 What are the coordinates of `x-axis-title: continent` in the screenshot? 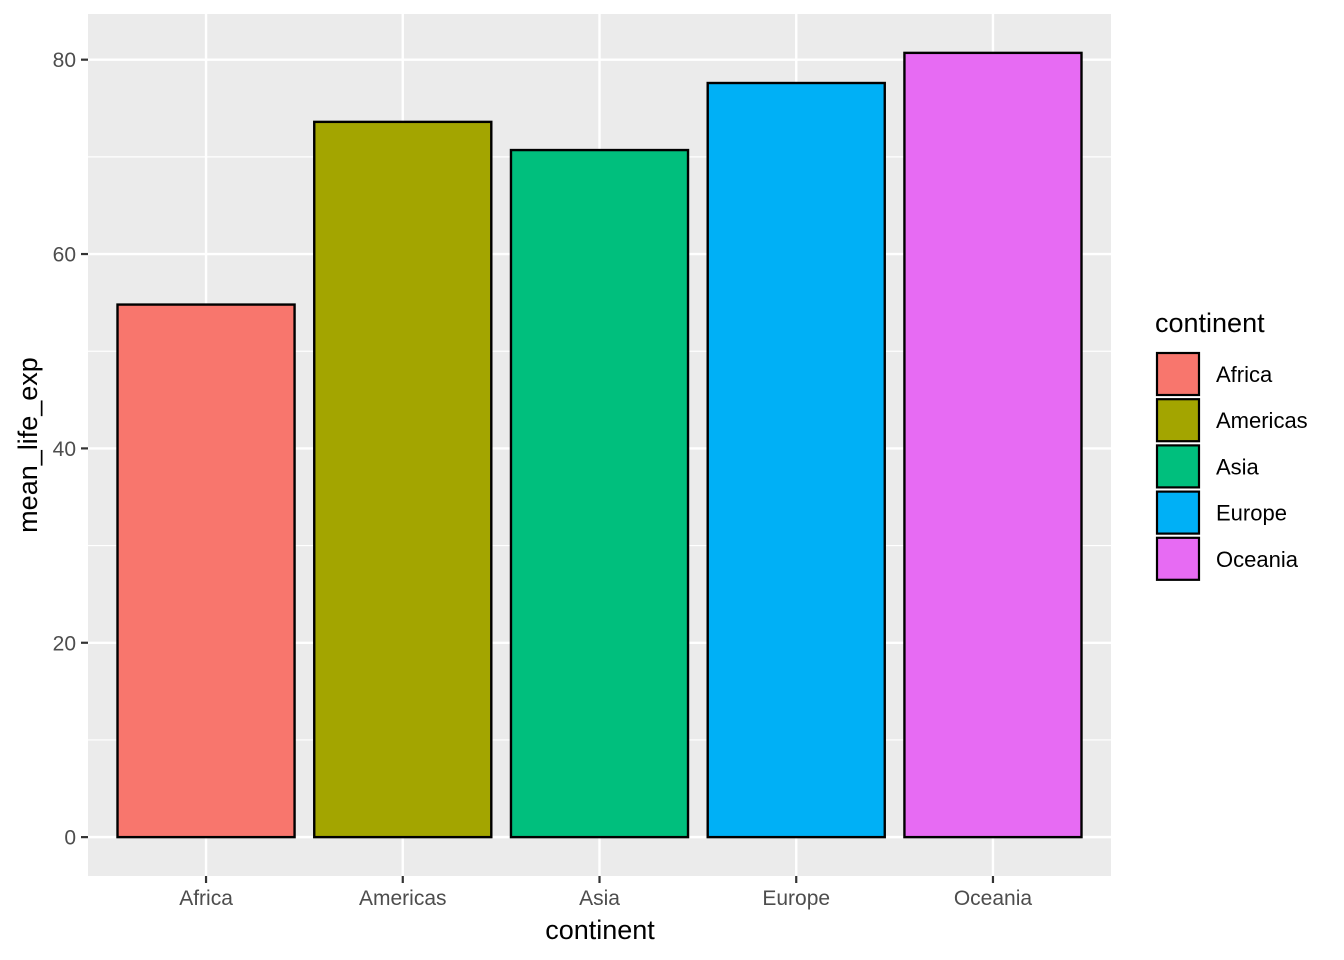 It's located at (600, 930).